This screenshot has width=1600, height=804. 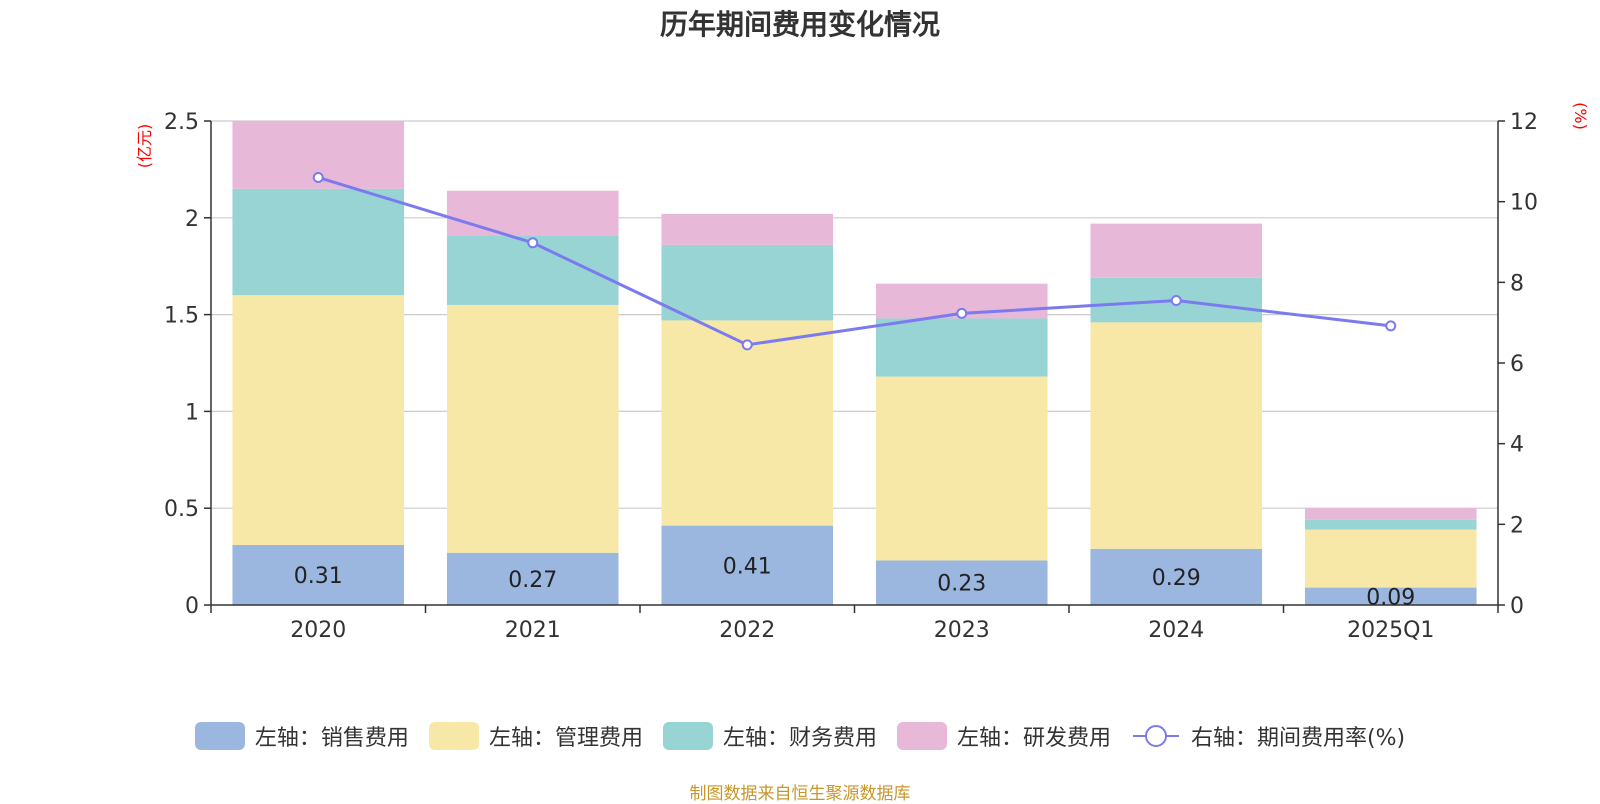 What do you see at coordinates (962, 630) in the screenshot?
I see `x-axis-category-label: 2023` at bounding box center [962, 630].